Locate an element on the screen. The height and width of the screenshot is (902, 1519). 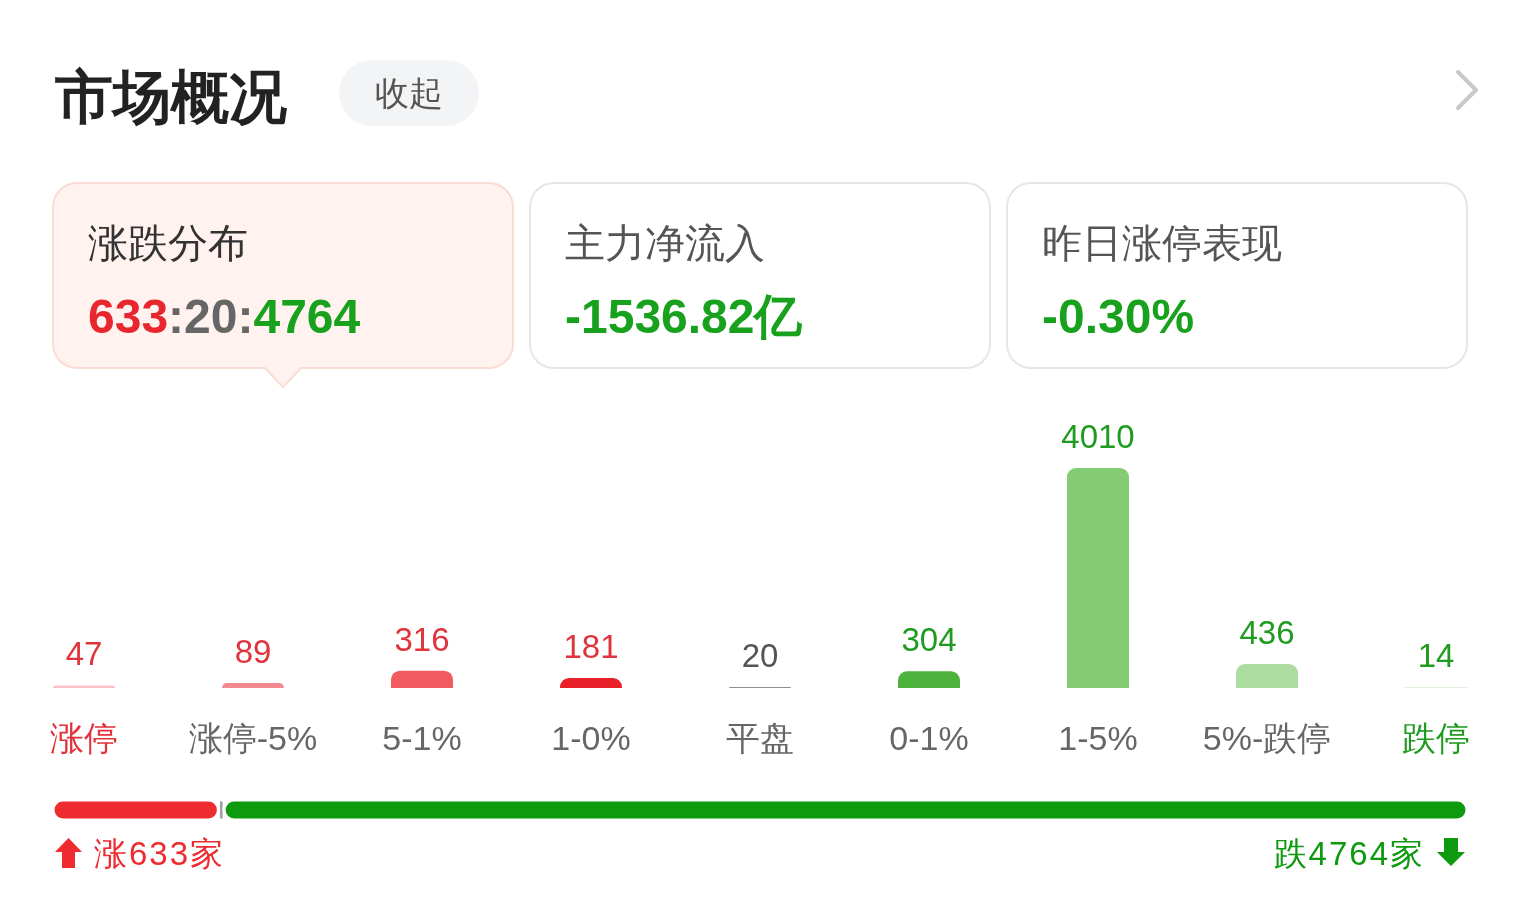
text: -0.30% is located at coordinates (1118, 316).